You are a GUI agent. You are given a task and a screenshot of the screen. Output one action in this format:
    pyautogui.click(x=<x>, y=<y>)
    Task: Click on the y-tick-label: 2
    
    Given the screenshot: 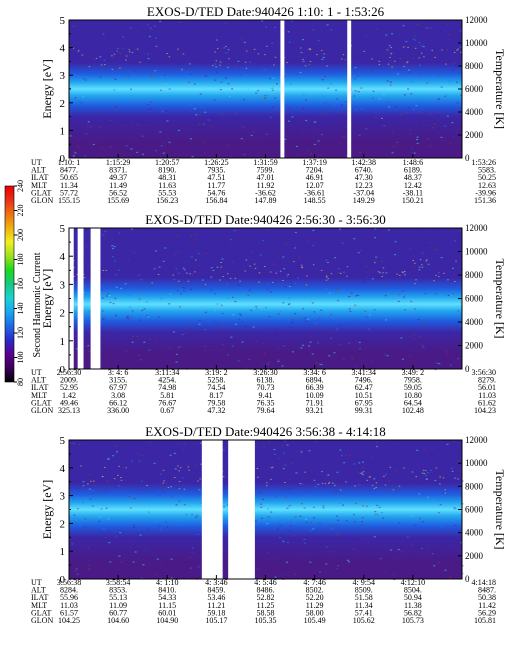 What is the action you would take?
    pyautogui.click(x=63, y=104)
    